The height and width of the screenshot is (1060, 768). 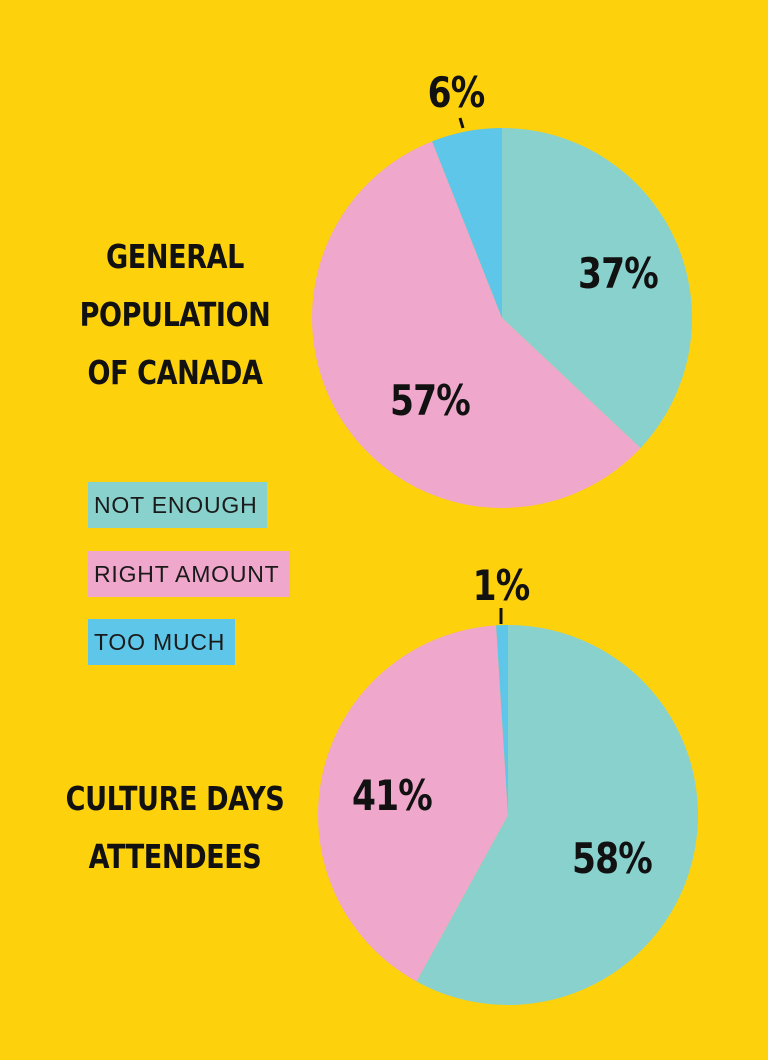 I want to click on legend-too-much: TOO MUCH, so click(x=162, y=642).